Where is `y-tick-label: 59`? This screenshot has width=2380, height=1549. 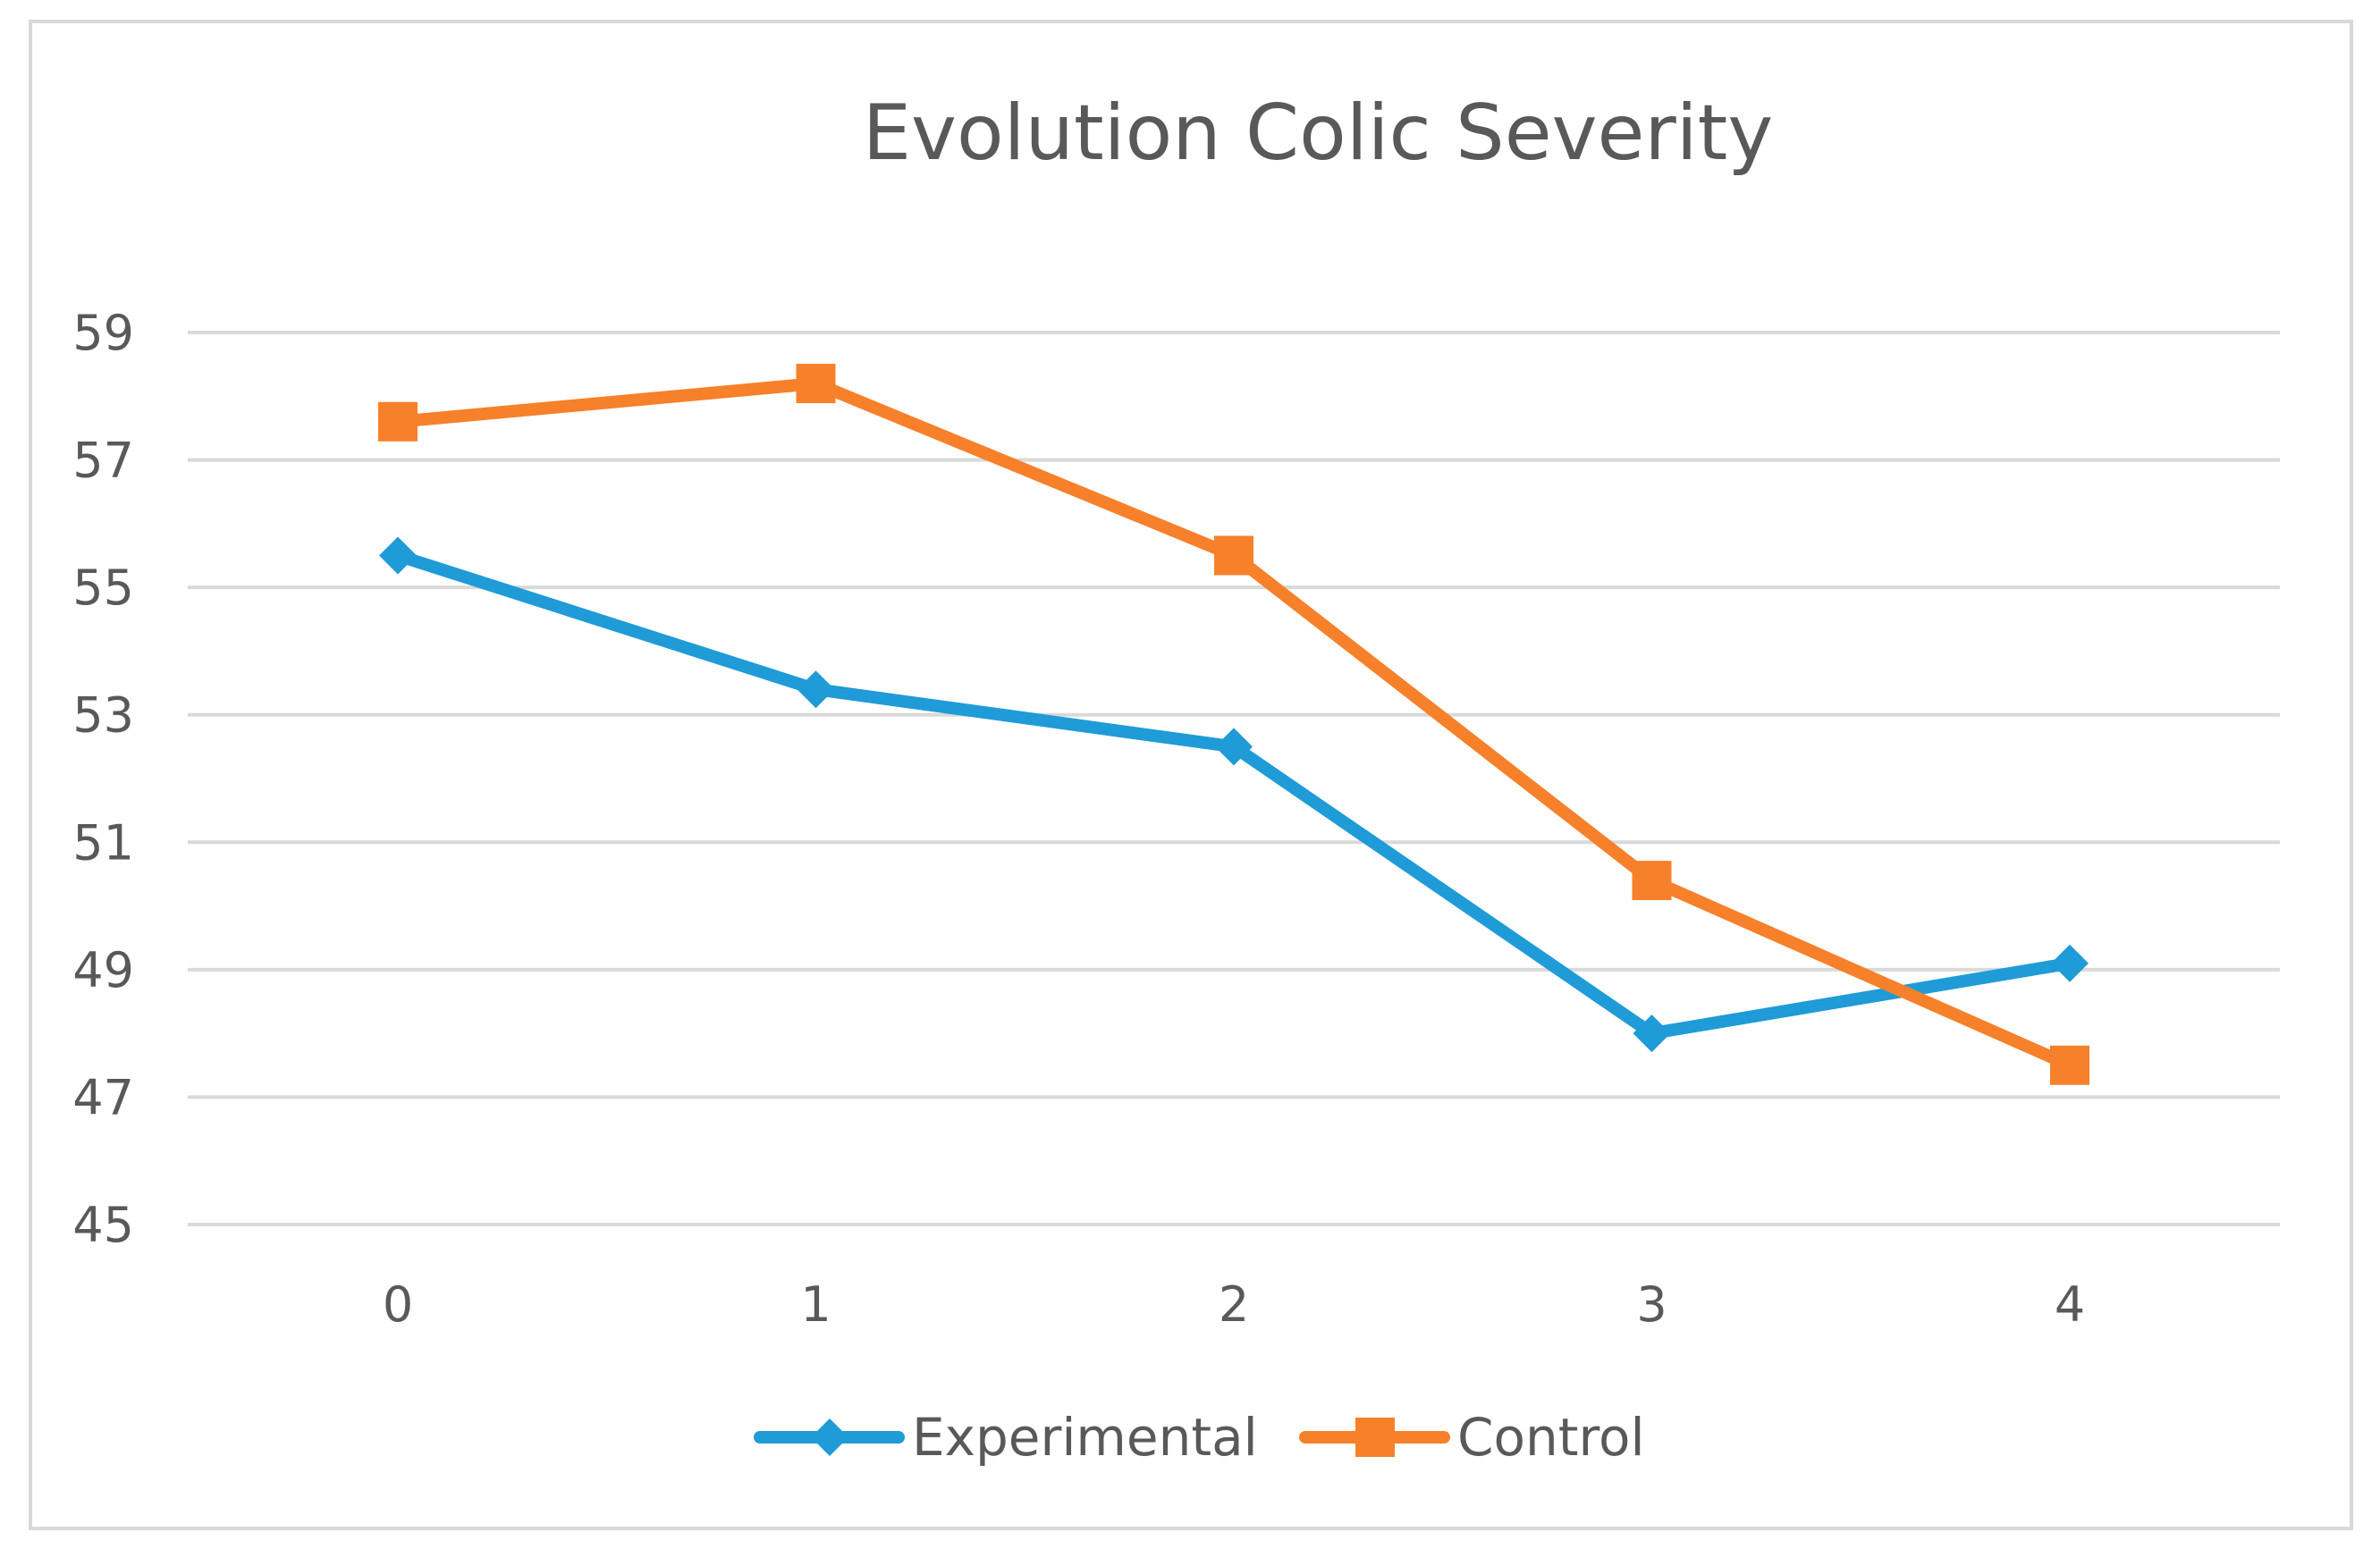
y-tick-label: 59 is located at coordinates (103, 333).